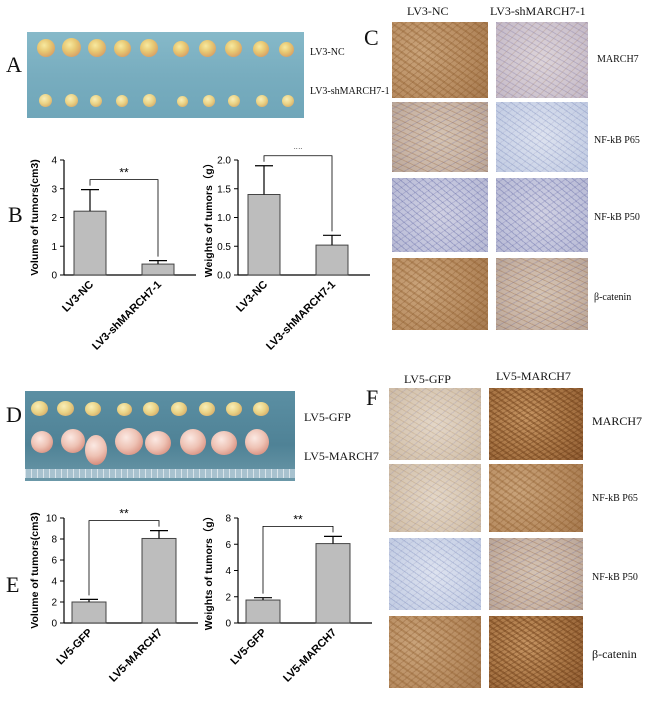  Describe the element at coordinates (440, 215) in the screenshot. I see `ihc-c-nc-p50` at that location.